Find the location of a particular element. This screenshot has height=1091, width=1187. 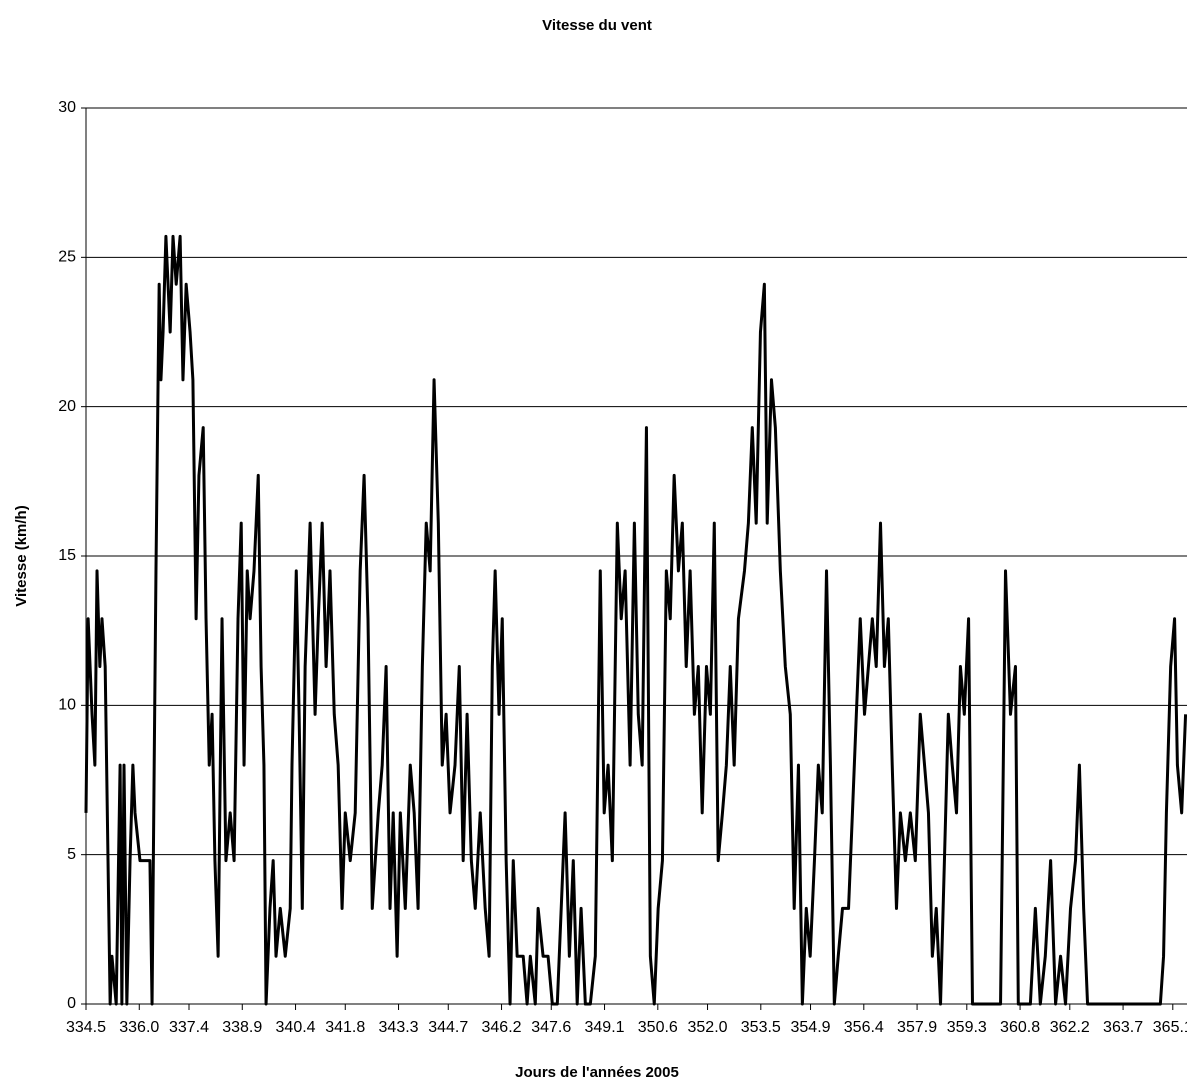

x-tick-label: 363.7 is located at coordinates (1123, 1027).